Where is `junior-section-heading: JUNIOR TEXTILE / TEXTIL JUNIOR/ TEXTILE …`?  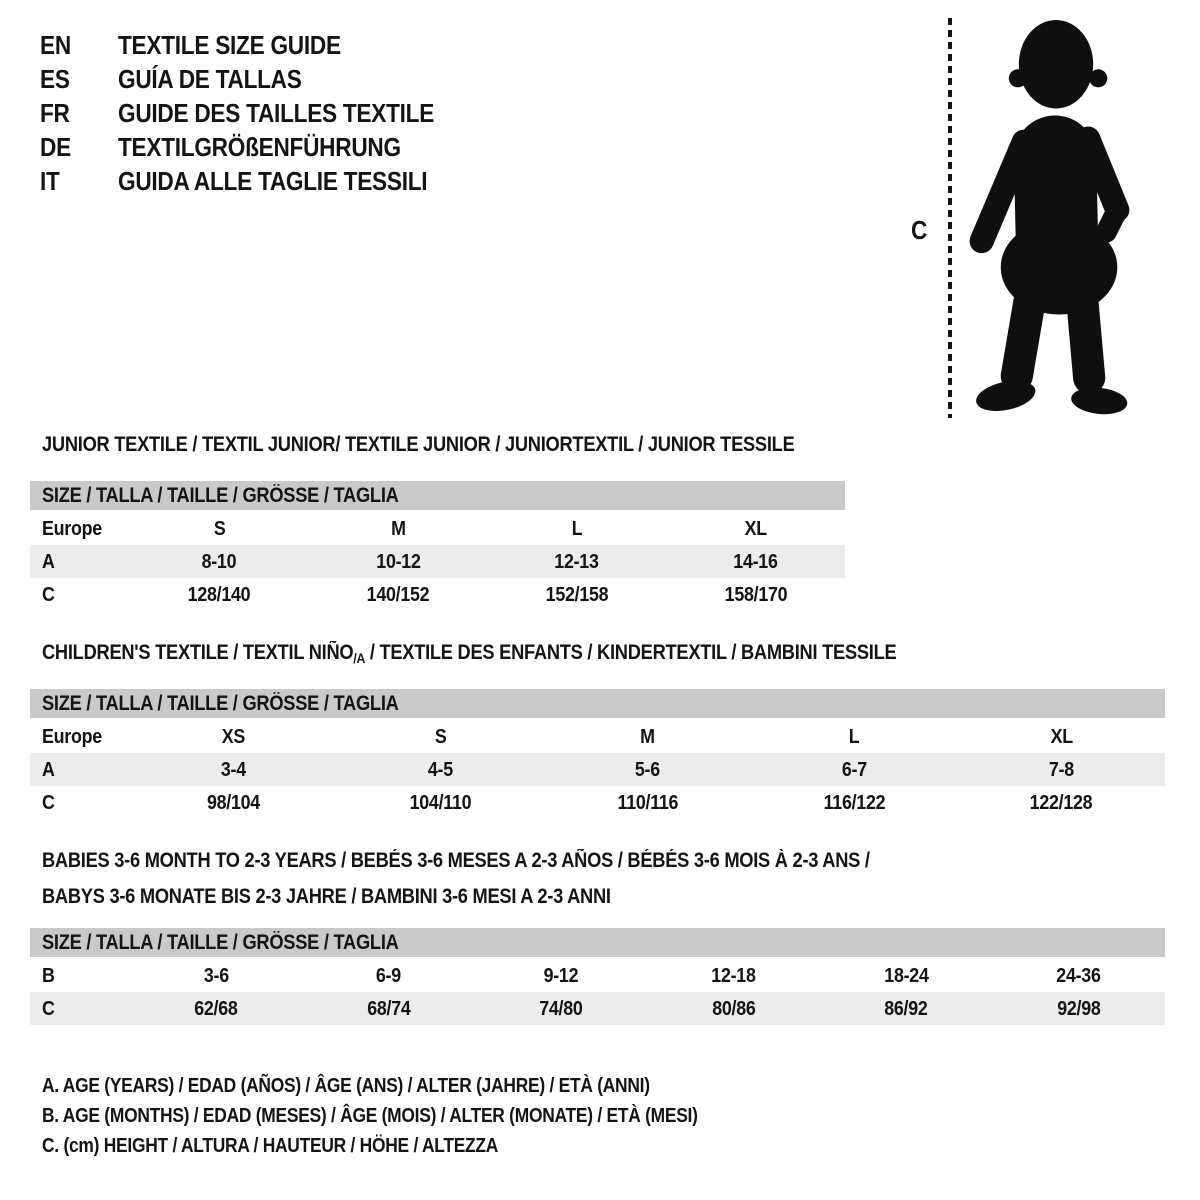
junior-section-heading: JUNIOR TEXTILE / TEXTIL JUNIOR/ TEXTILE … is located at coordinates (474, 445).